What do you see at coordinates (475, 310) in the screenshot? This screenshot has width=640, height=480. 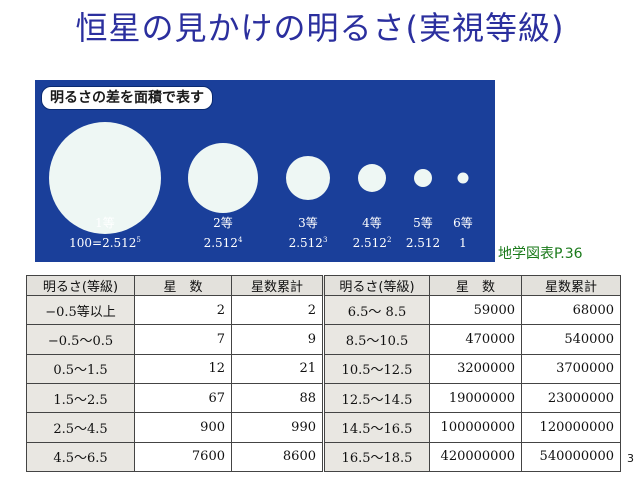 I see `star-count-cell: 59000` at bounding box center [475, 310].